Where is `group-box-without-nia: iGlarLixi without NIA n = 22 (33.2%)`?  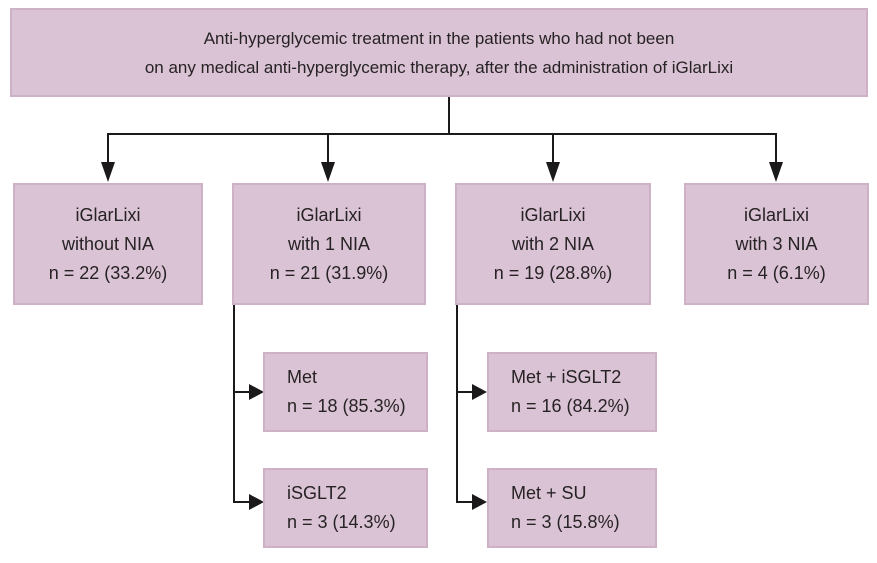 group-box-without-nia: iGlarLixi without NIA n = 22 (33.2%) is located at coordinates (108, 244).